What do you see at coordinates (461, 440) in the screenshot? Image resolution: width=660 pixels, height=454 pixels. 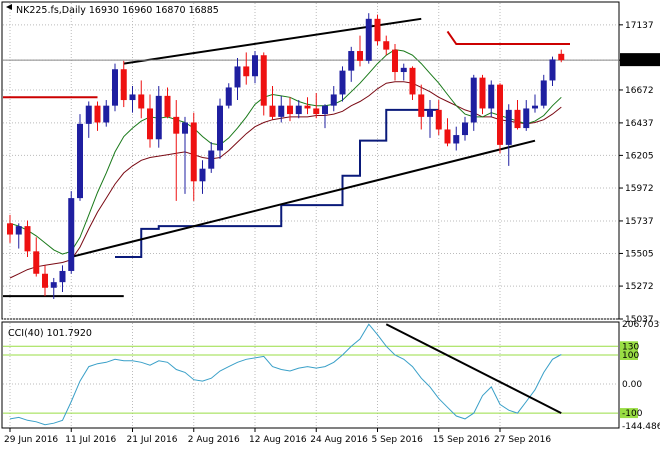 I see `time-tick-label: 15 Sep 2016` at bounding box center [461, 440].